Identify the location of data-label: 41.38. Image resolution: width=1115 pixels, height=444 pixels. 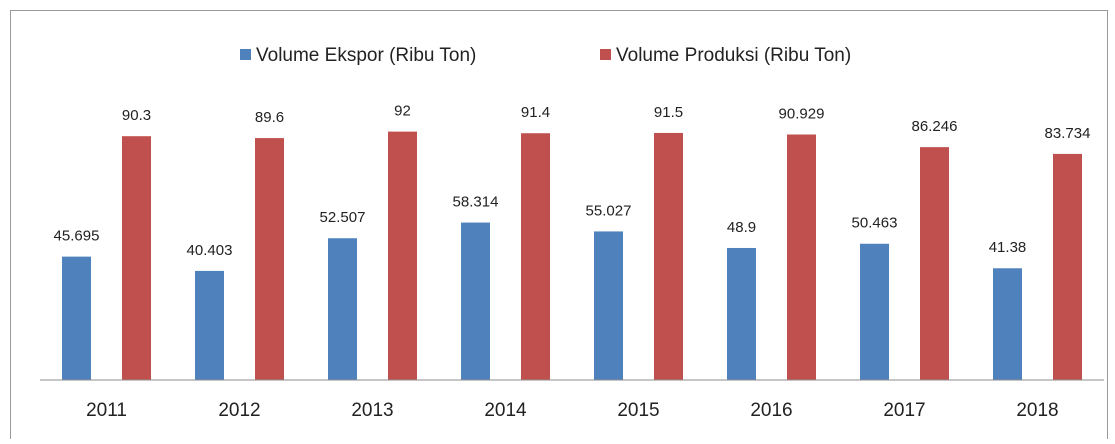
(1008, 247).